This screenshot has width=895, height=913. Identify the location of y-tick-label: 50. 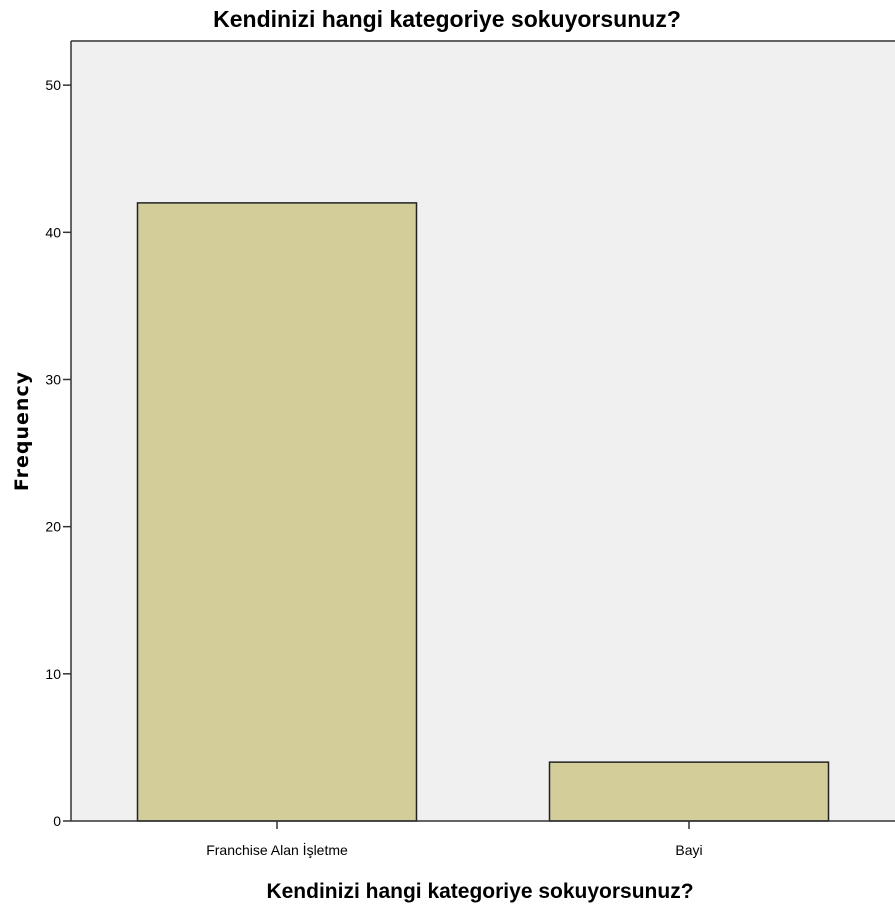
(53, 85).